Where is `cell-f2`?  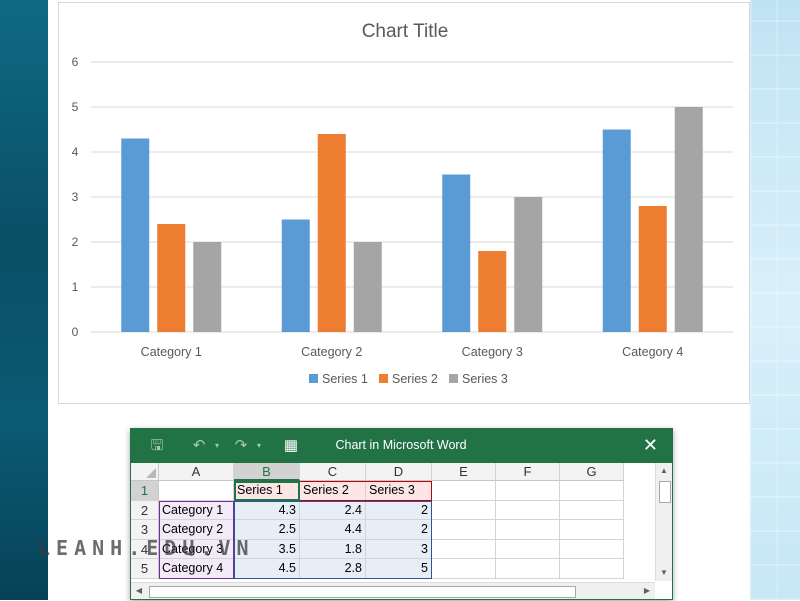
cell-f2 is located at coordinates (528, 510).